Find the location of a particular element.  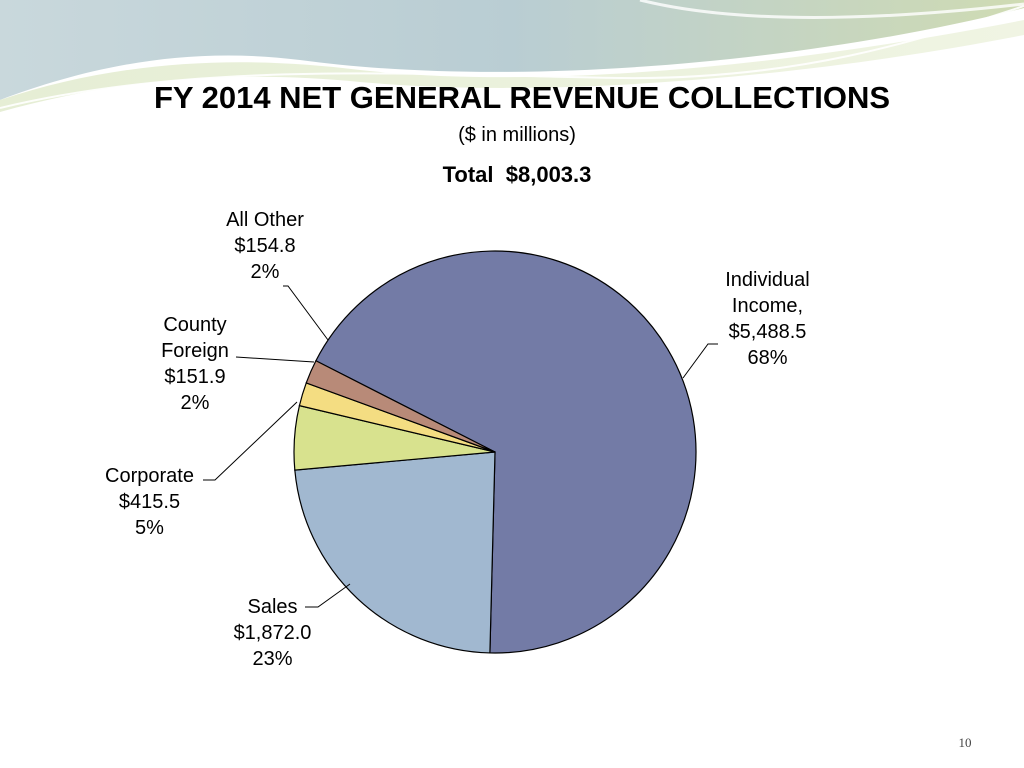

leader-line-all-other is located at coordinates (306, 313).